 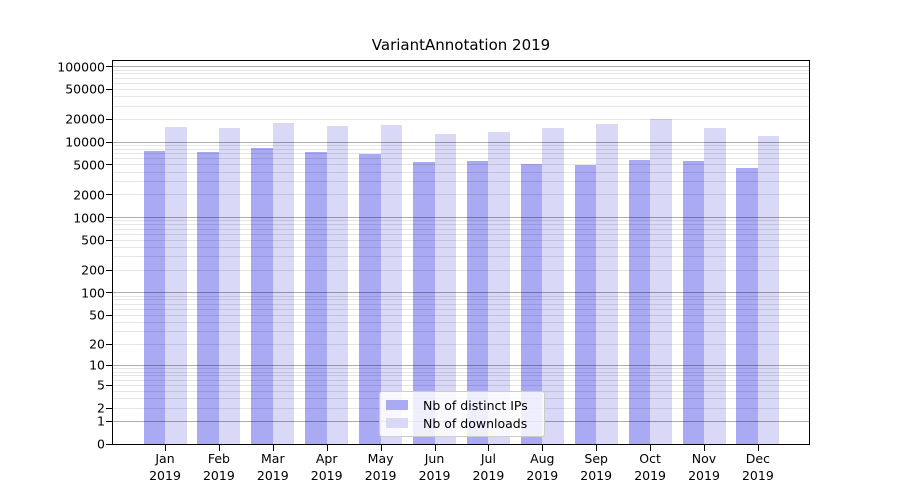 What do you see at coordinates (93, 293) in the screenshot?
I see `y-tick-label: 100` at bounding box center [93, 293].